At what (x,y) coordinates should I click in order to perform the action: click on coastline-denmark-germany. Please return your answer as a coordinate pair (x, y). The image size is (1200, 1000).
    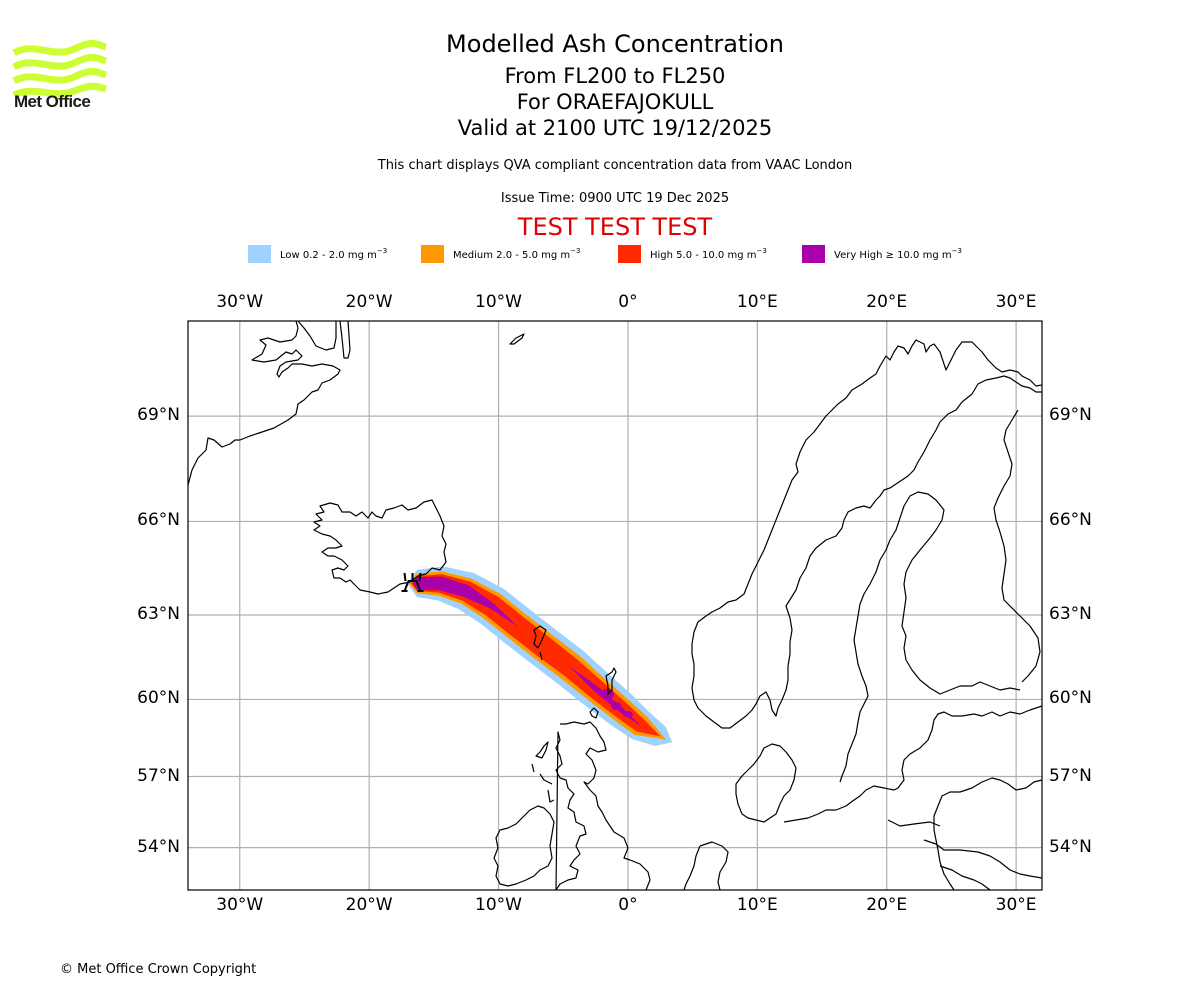
    Looking at the image, I should click on (740, 816).